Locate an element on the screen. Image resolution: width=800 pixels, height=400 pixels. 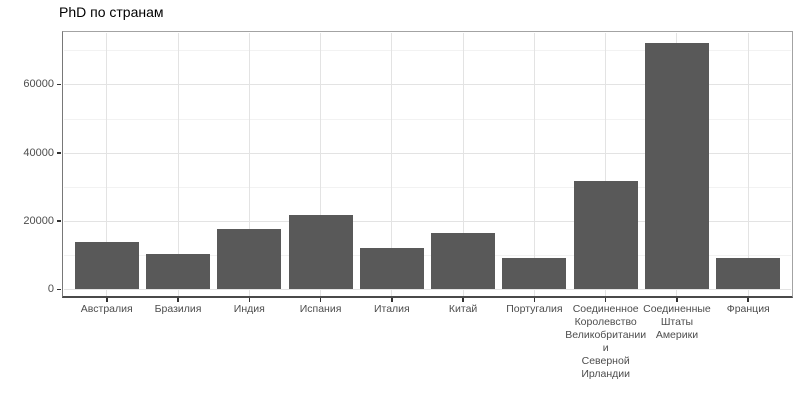
x-tick-label: Португалия is located at coordinates (534, 309).